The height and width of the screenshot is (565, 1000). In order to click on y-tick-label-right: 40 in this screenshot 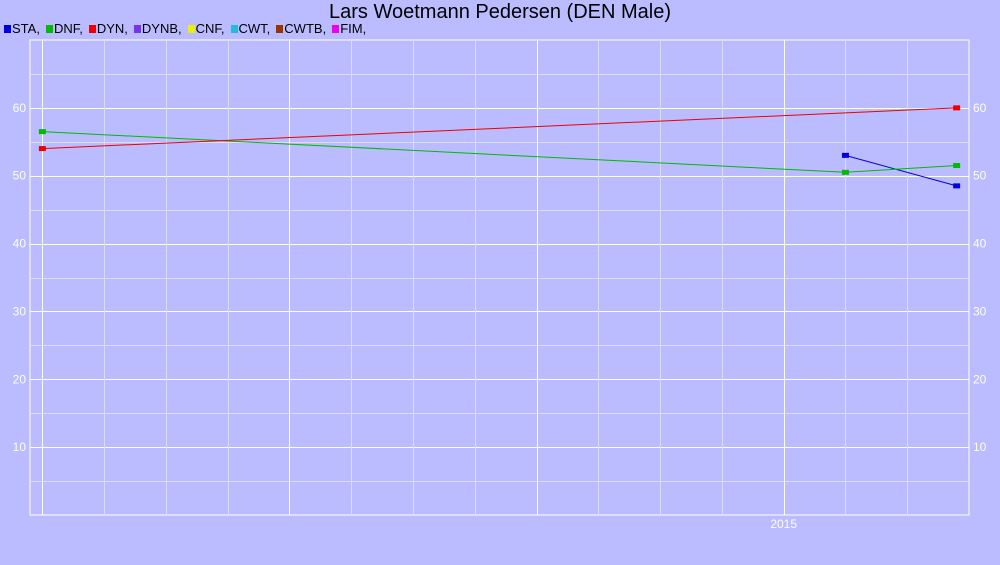, I will do `click(980, 244)`.